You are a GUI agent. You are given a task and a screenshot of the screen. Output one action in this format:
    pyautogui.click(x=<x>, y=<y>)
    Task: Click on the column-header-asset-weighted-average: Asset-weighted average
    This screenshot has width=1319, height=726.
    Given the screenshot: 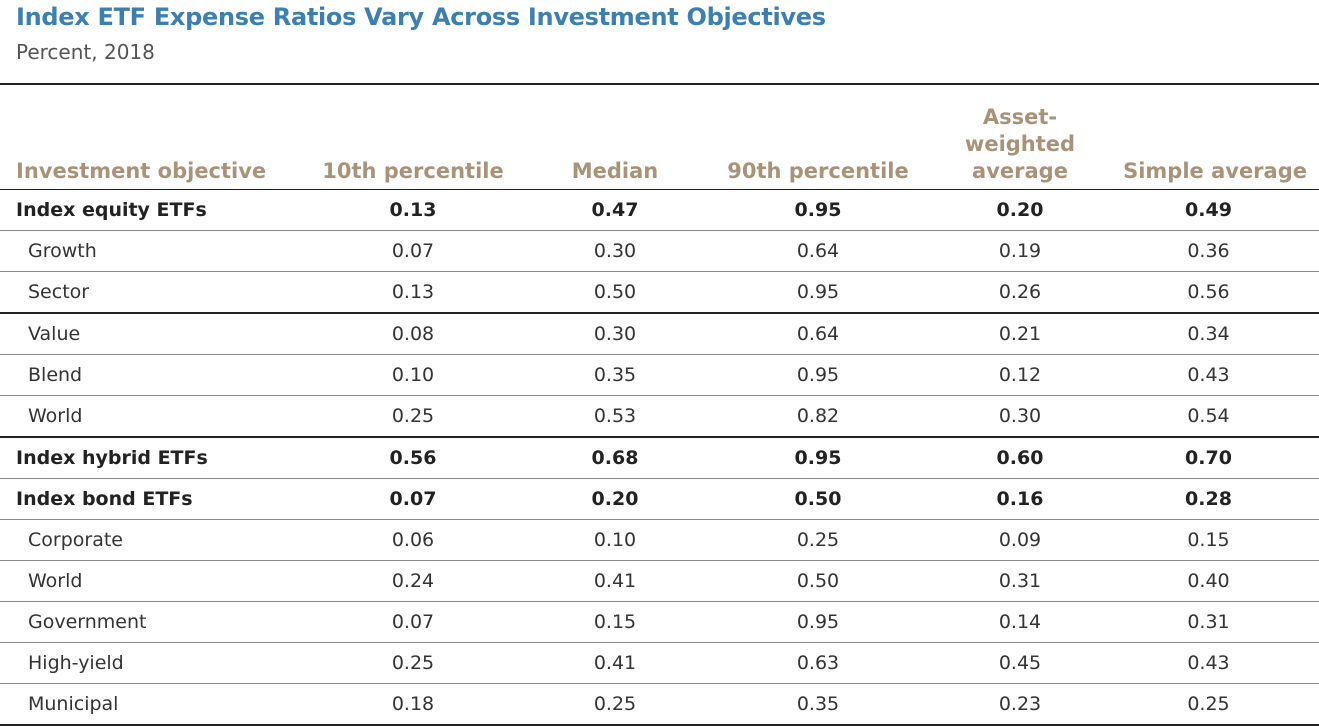 What is the action you would take?
    pyautogui.click(x=1020, y=147)
    